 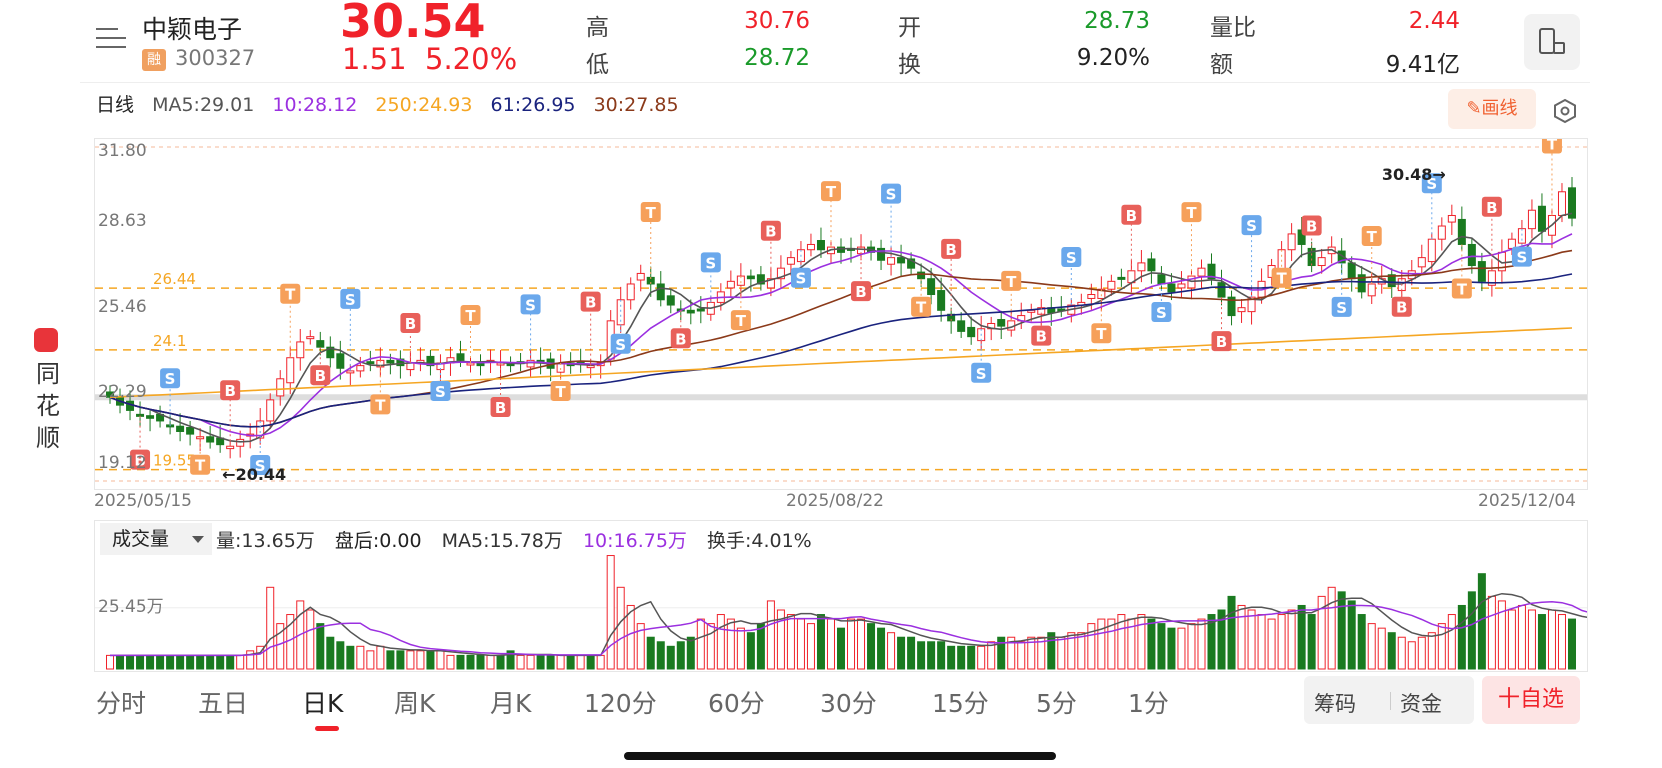 I want to click on chips-button: 筹码, so click(x=1335, y=704).